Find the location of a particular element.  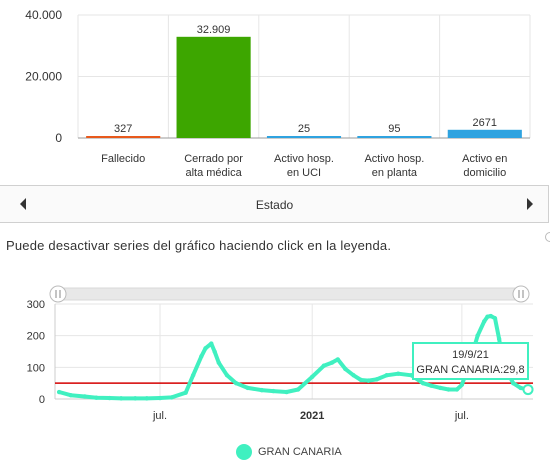

bar-y-tick-label: 20.000 is located at coordinates (43, 77).